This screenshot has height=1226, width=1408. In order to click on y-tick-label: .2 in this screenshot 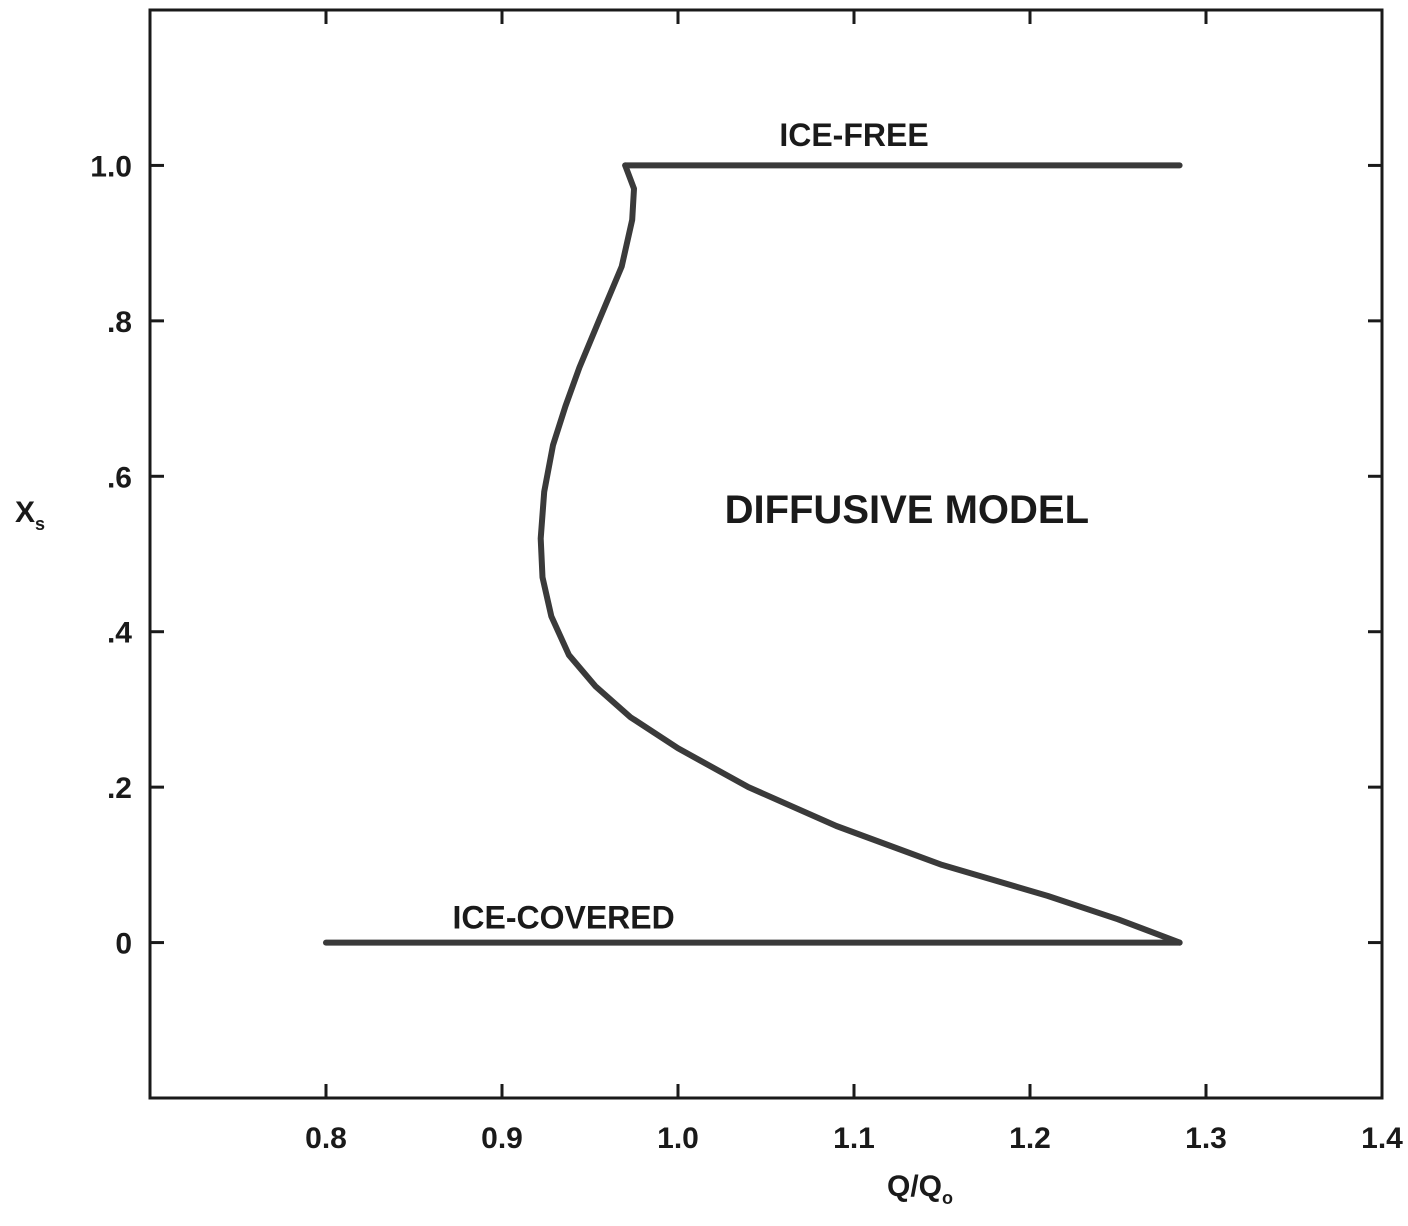, I will do `click(119, 788)`.